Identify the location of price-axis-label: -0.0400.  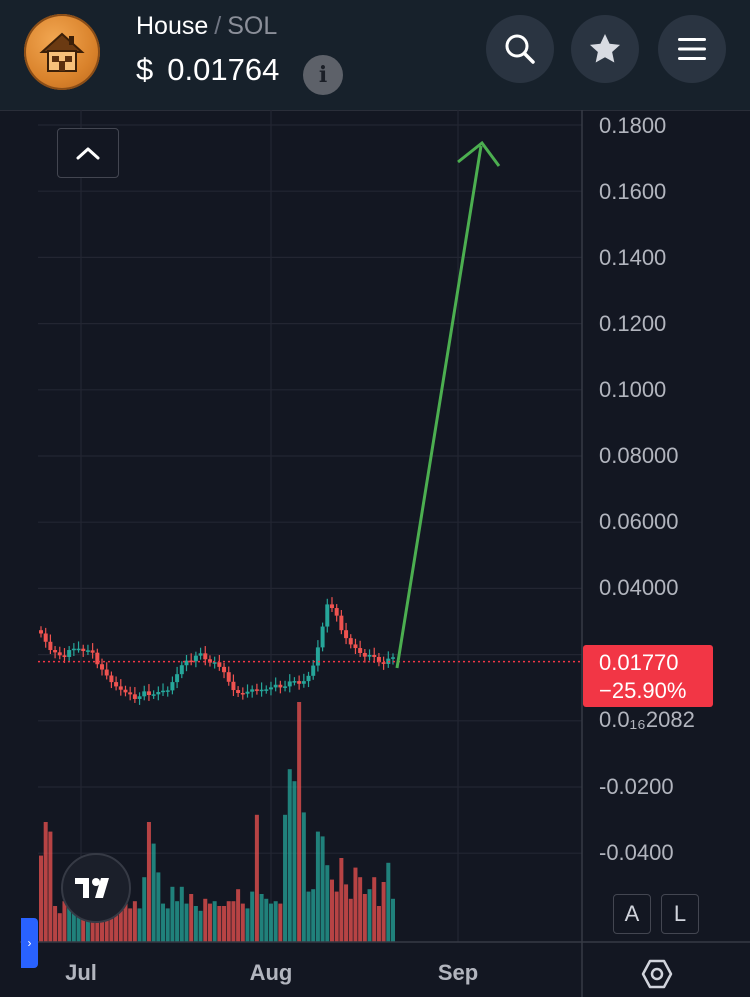
(636, 852).